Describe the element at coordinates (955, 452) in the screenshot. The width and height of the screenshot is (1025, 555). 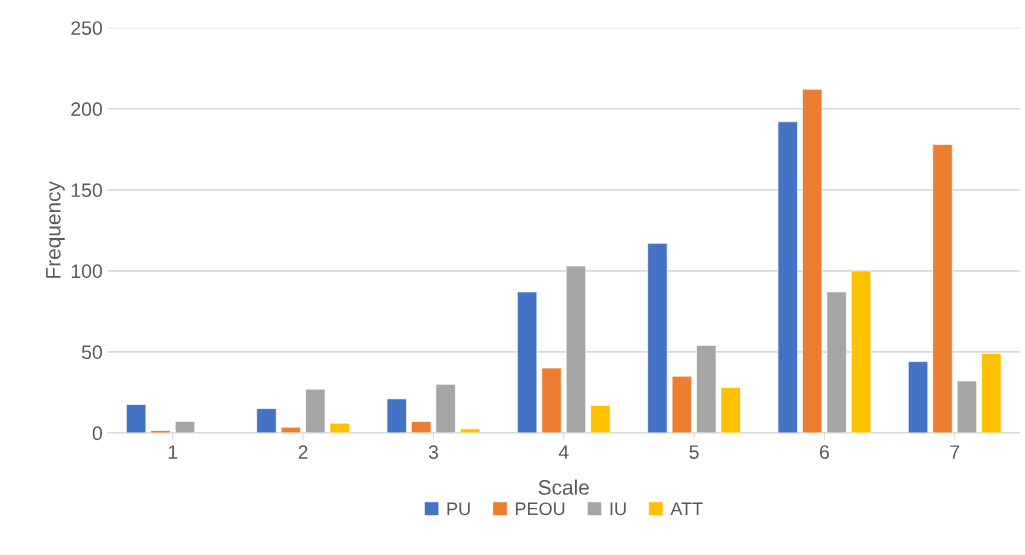
I see `x-tick-label: 7` at that location.